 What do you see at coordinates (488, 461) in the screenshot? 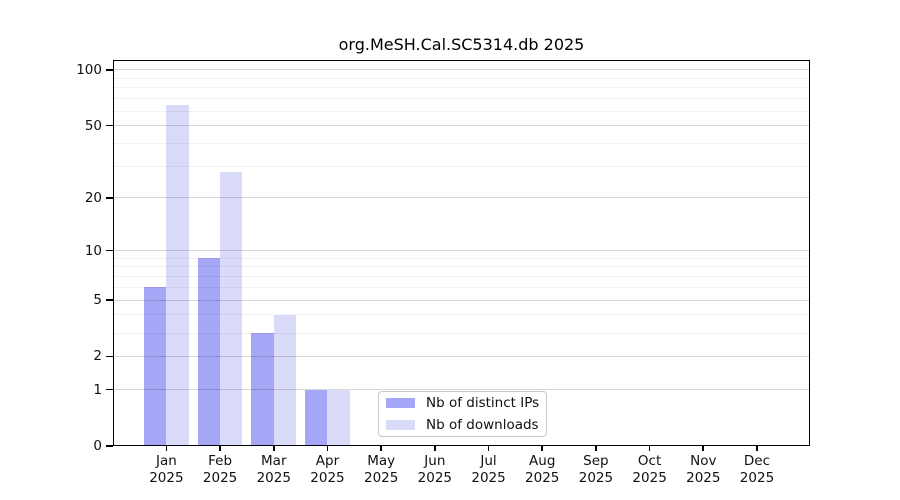
I see `x-tick-month: Jul` at bounding box center [488, 461].